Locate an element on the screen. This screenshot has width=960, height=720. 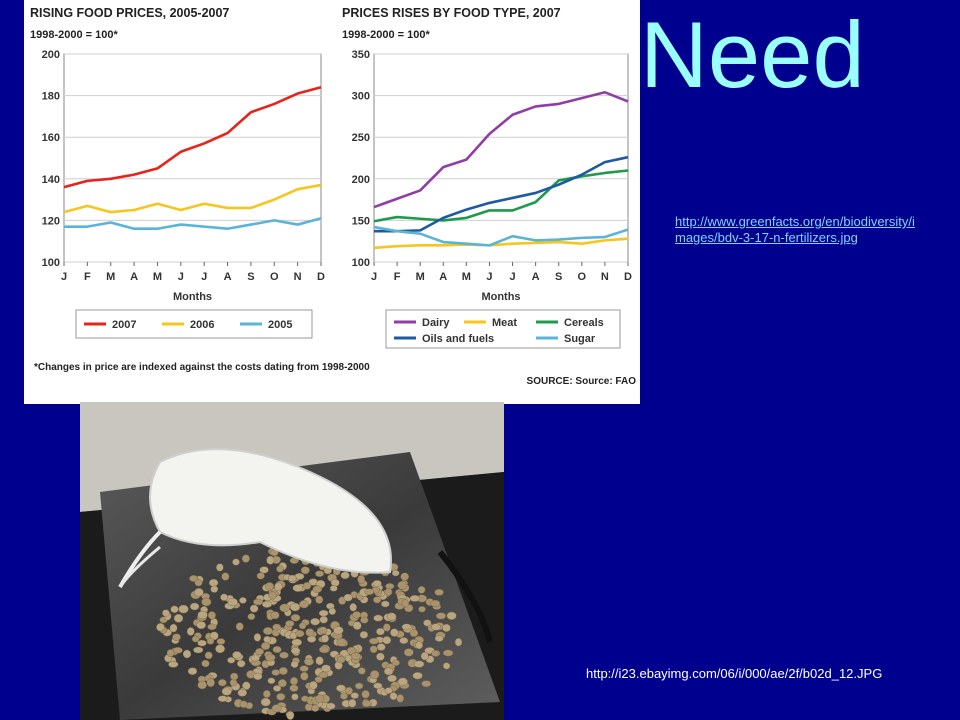
legend-label-2007: 2007 is located at coordinates (124, 325).